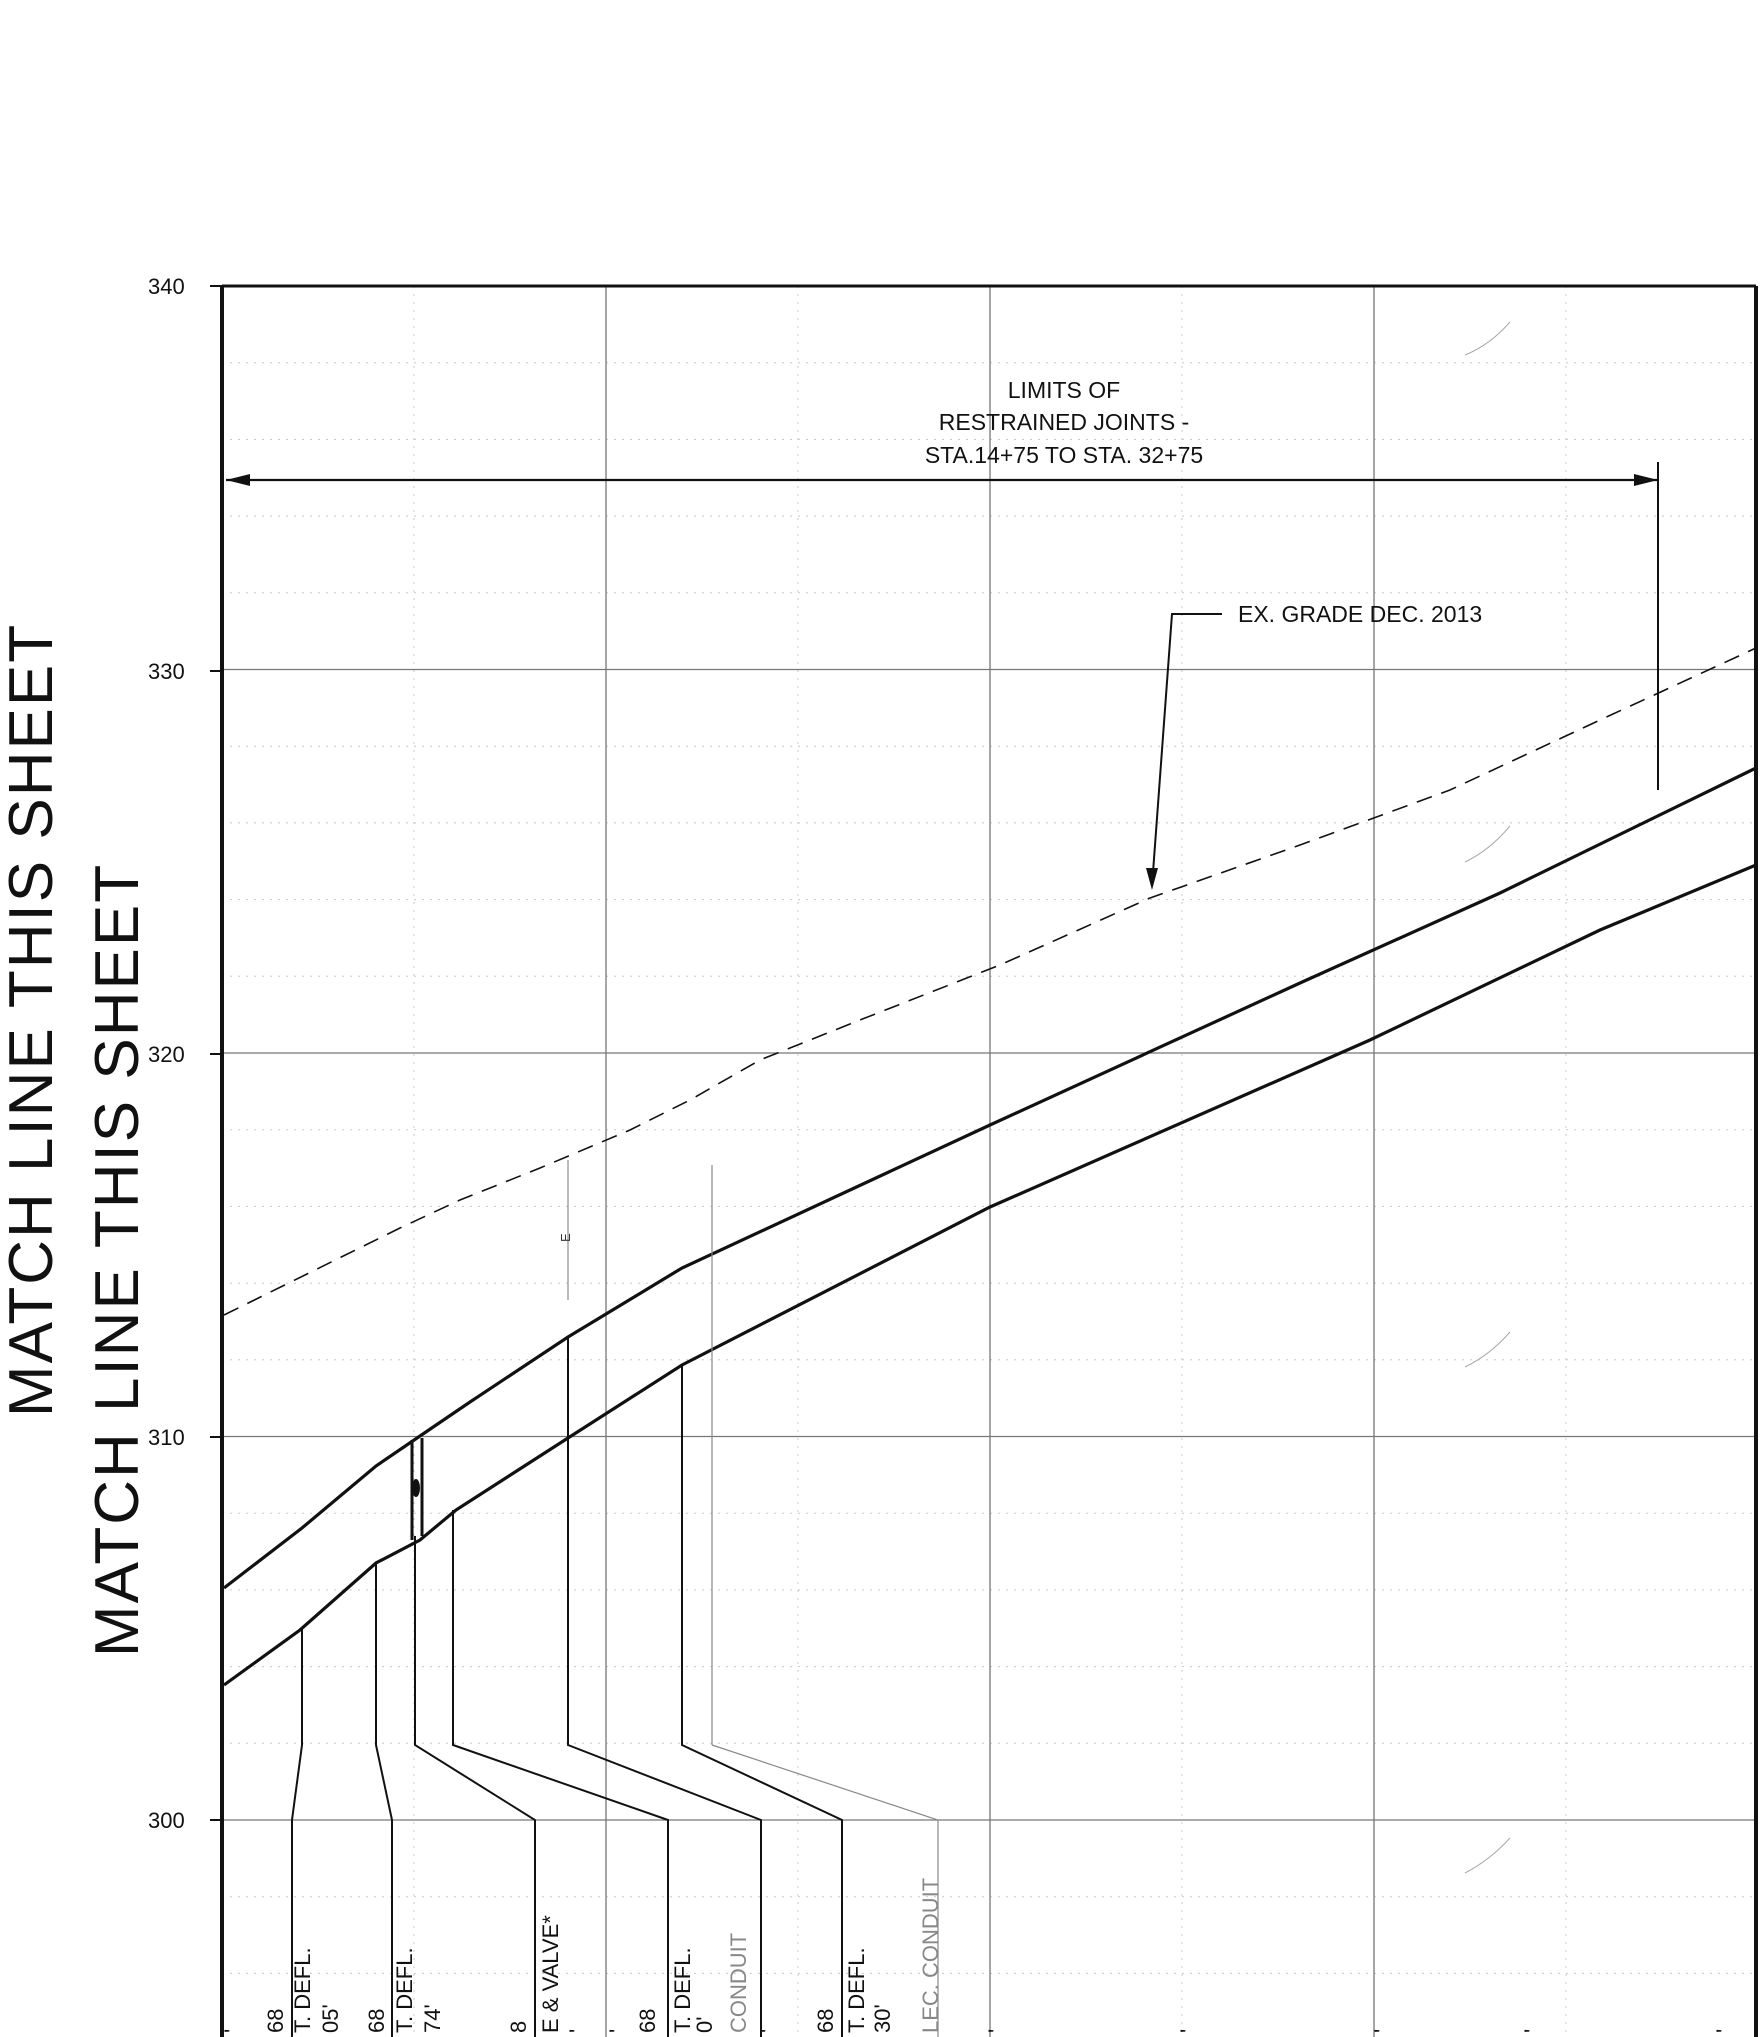 The height and width of the screenshot is (2037, 1762). Describe the element at coordinates (617, 2031) in the screenshot. I see `callout-4-line-1: '` at that location.